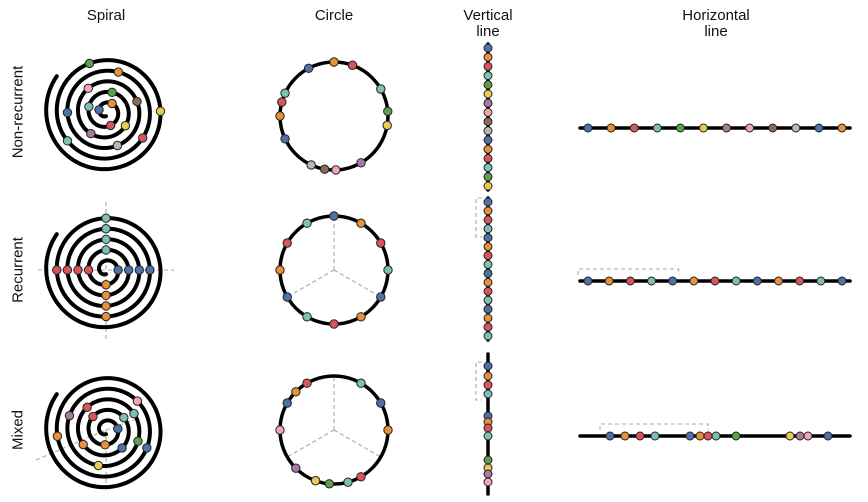  What do you see at coordinates (478, 217) in the screenshot?
I see `vline-period-bracket-rec` at bounding box center [478, 217].